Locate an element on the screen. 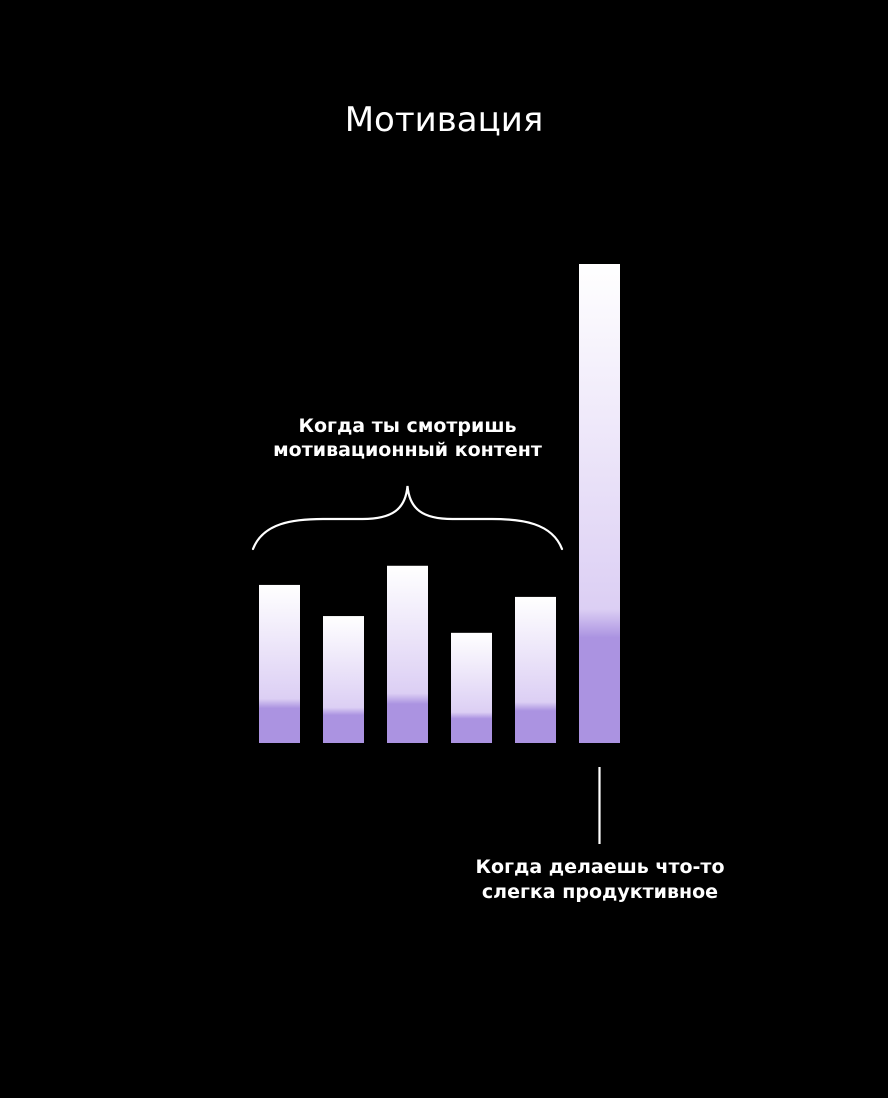 The width and height of the screenshot is (888, 1098). annotation-productive-line-2: слегка продуктивное is located at coordinates (600, 892).